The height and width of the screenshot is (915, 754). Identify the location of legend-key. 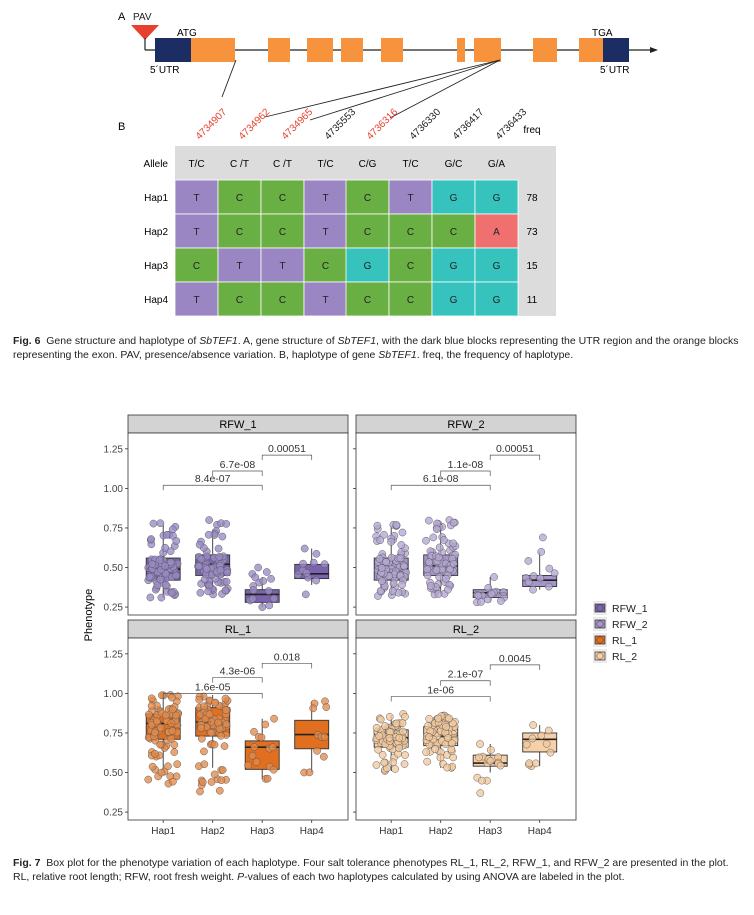
(600, 624).